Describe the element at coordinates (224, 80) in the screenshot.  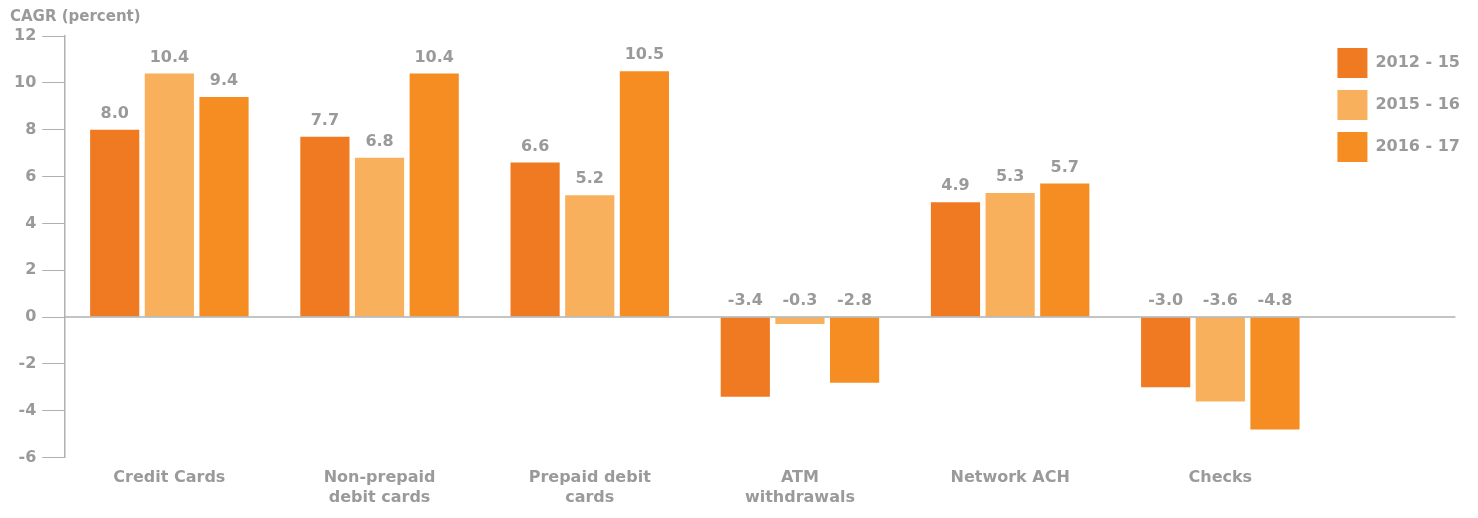
I see `data-label: 9.4` at that location.